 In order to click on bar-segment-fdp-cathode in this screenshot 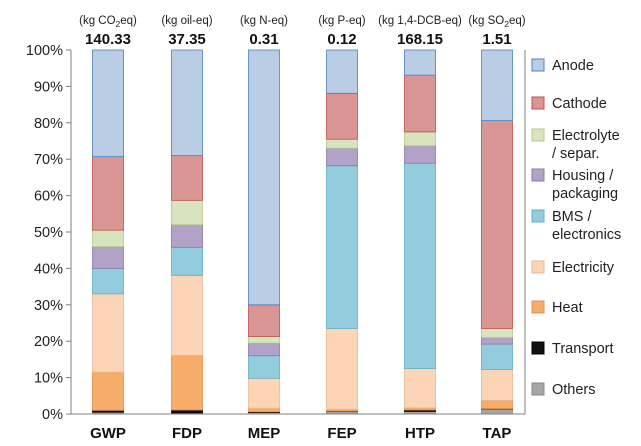, I will do `click(187, 178)`.